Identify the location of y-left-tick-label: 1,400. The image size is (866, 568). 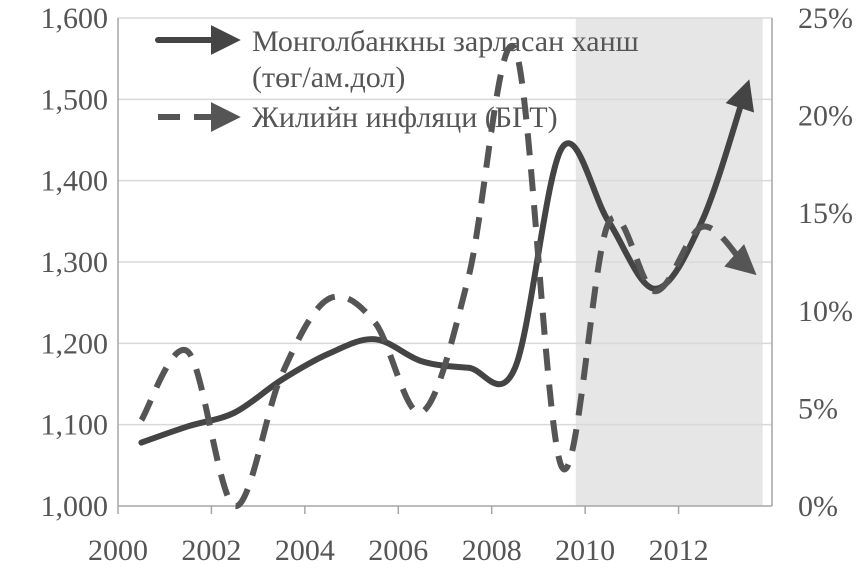
(75, 181).